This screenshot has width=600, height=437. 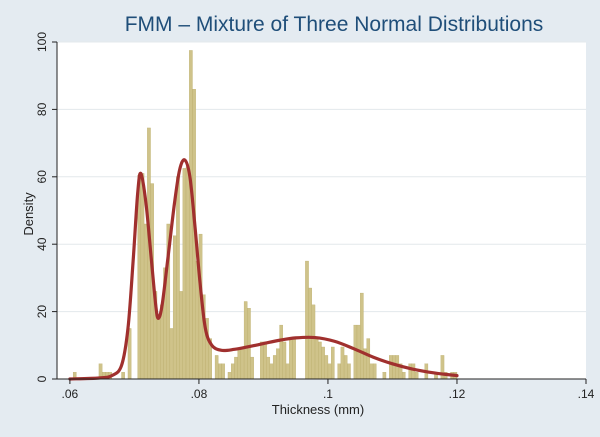 I want to click on x-axis-label: Thickness (mm), so click(x=318, y=409).